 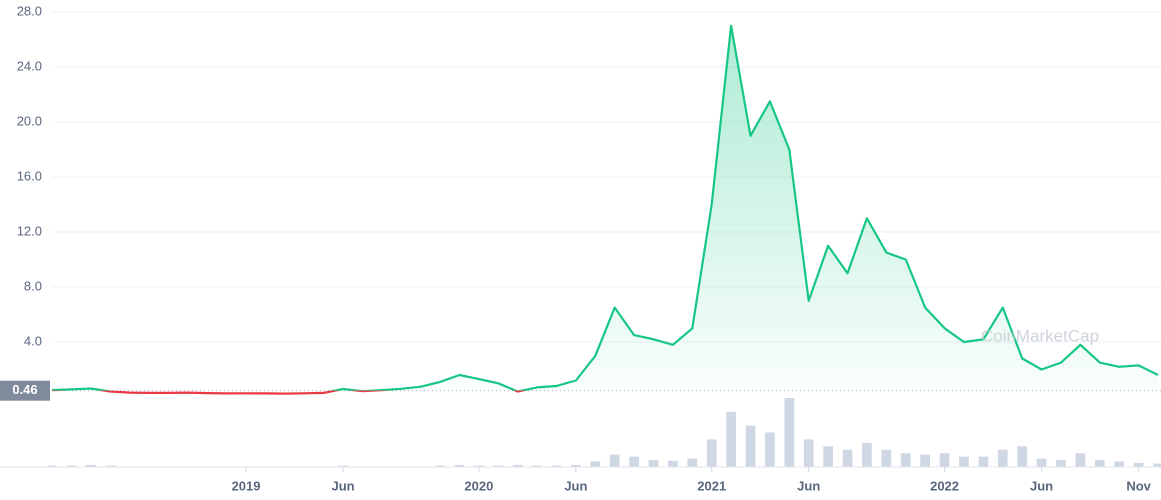 What do you see at coordinates (1040, 335) in the screenshot?
I see `watermark: CoinMarketCap` at bounding box center [1040, 335].